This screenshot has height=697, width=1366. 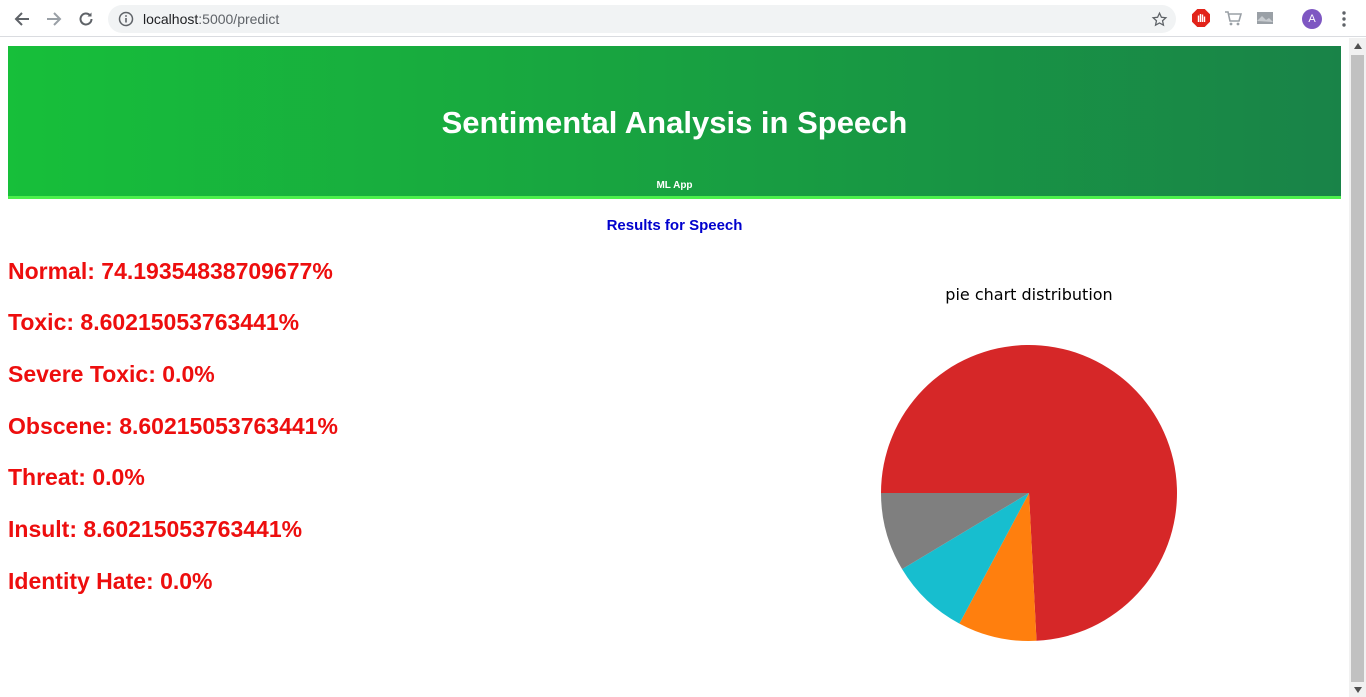 What do you see at coordinates (111, 374) in the screenshot?
I see `result-severe-toxic: Severe Toxic: 0.0%` at bounding box center [111, 374].